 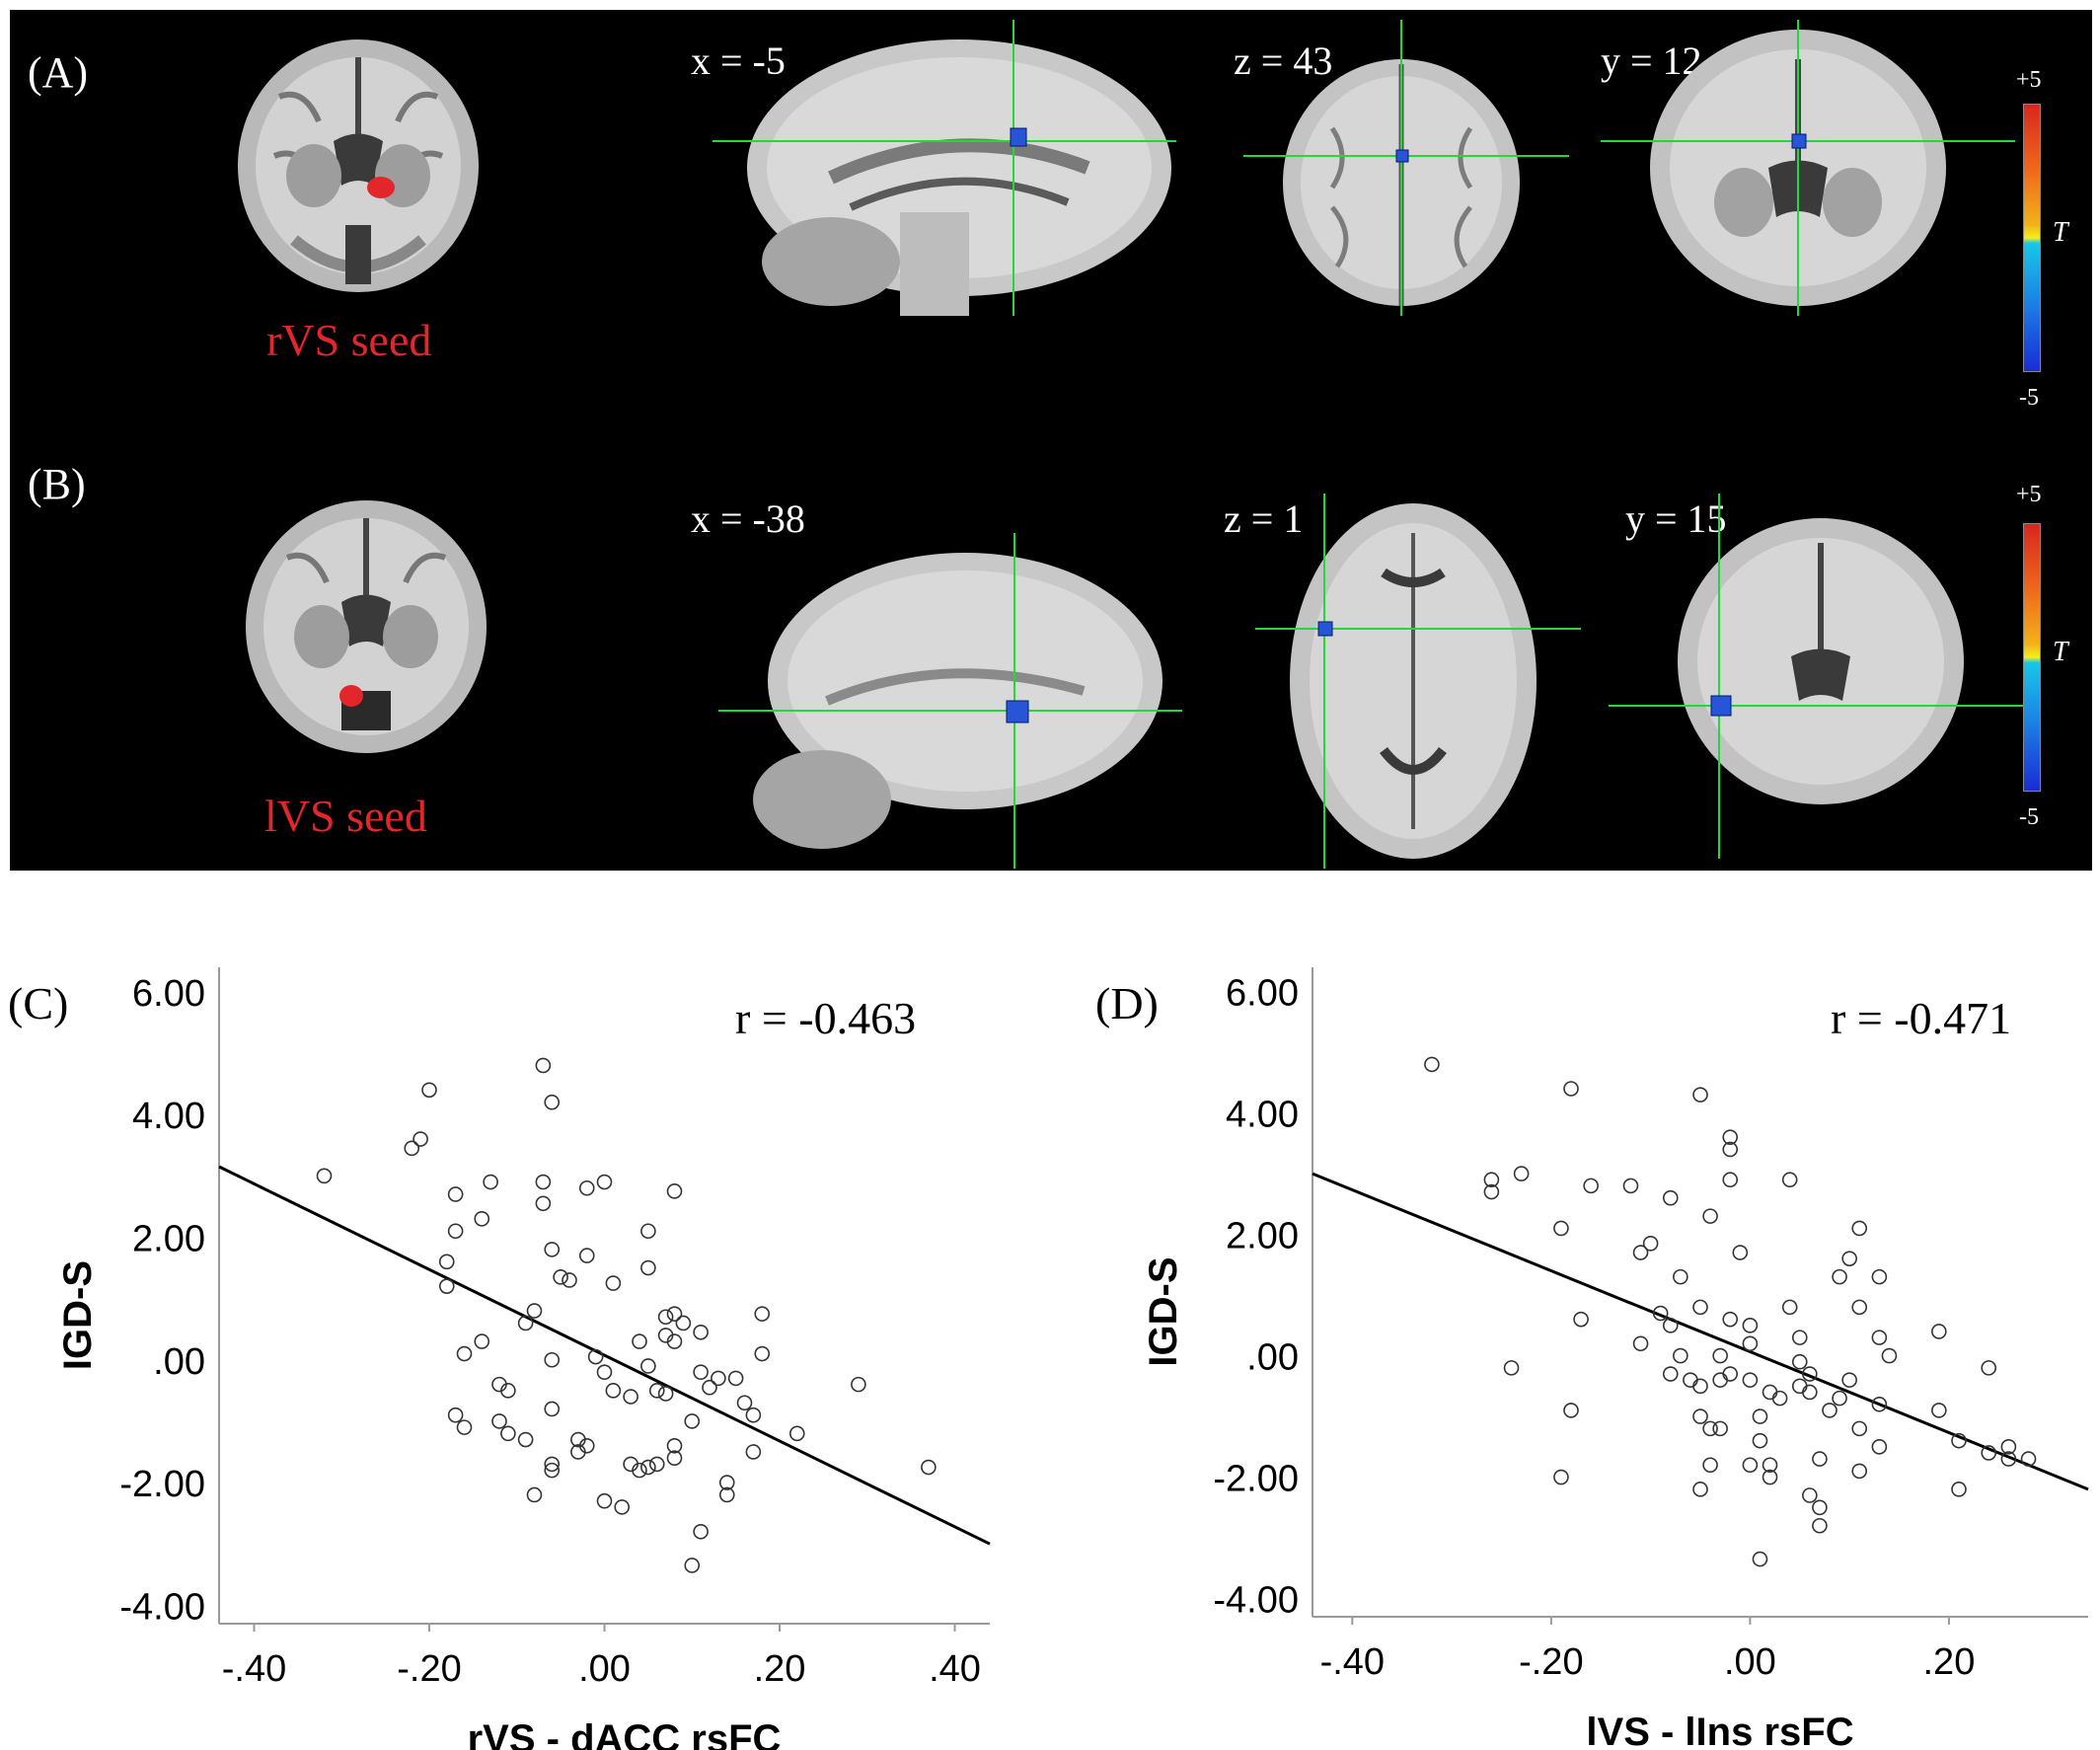 I want to click on axial-brain-a, so click(x=1406, y=168).